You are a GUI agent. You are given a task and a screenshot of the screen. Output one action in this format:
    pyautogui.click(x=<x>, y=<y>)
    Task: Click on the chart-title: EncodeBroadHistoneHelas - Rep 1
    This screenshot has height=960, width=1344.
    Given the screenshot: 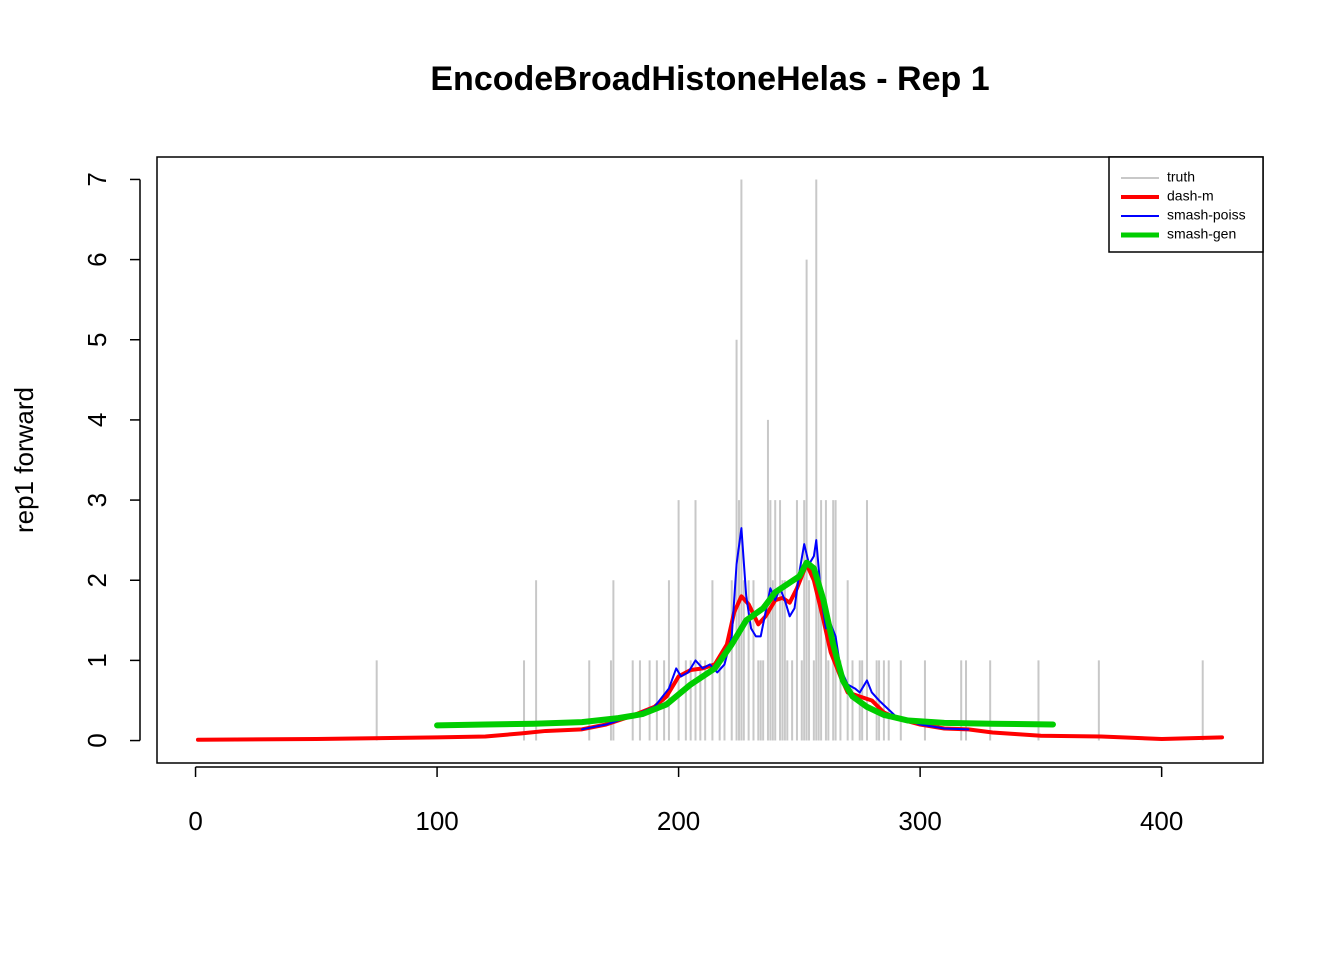 What is the action you would take?
    pyautogui.click(x=709, y=79)
    